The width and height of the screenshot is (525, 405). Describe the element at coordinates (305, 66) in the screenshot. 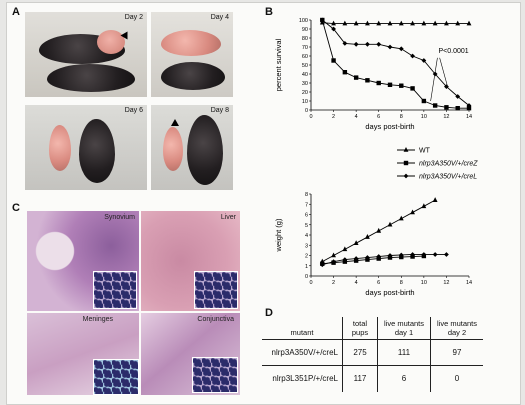

I see `y-tick-label: 50` at that location.